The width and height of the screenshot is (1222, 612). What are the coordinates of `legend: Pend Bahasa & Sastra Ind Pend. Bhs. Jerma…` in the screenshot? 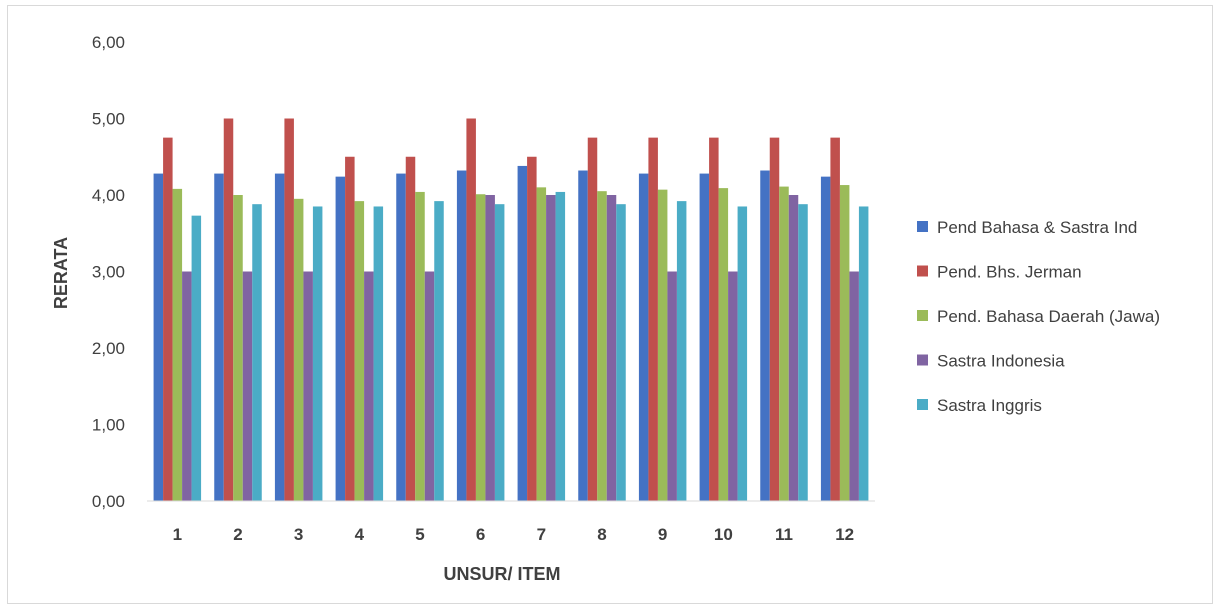 It's located at (1038, 316).